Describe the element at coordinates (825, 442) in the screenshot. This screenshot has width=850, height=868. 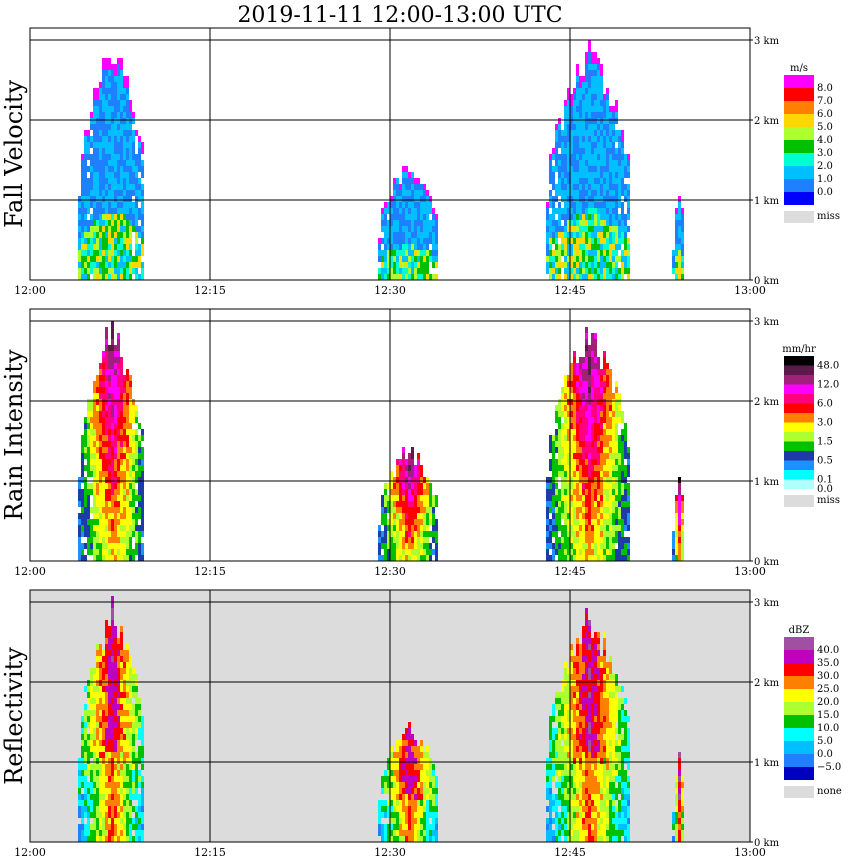
I see `colorbar-label: 1.5` at that location.